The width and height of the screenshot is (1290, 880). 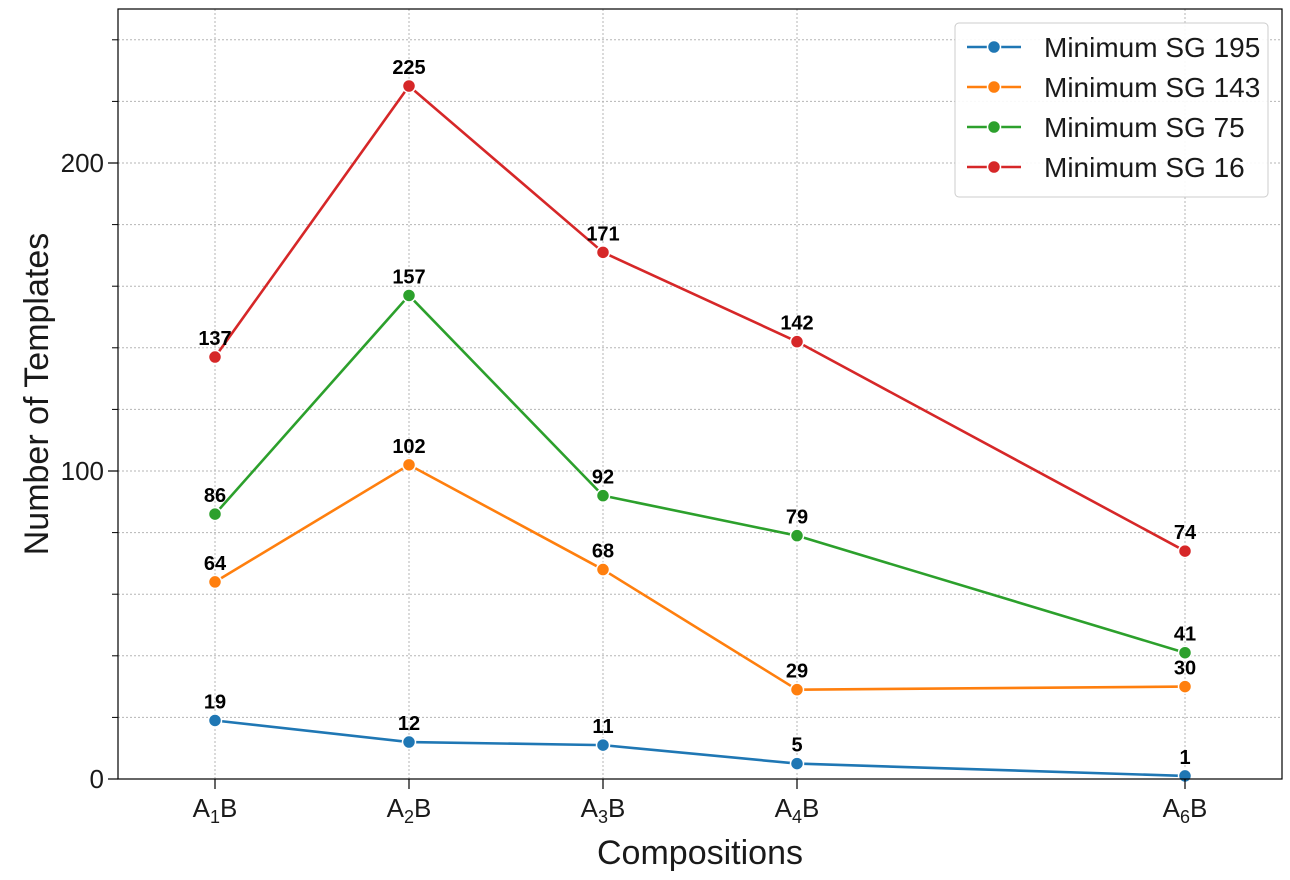 I want to click on x-tick-label: A6B, so click(x=1185, y=810).